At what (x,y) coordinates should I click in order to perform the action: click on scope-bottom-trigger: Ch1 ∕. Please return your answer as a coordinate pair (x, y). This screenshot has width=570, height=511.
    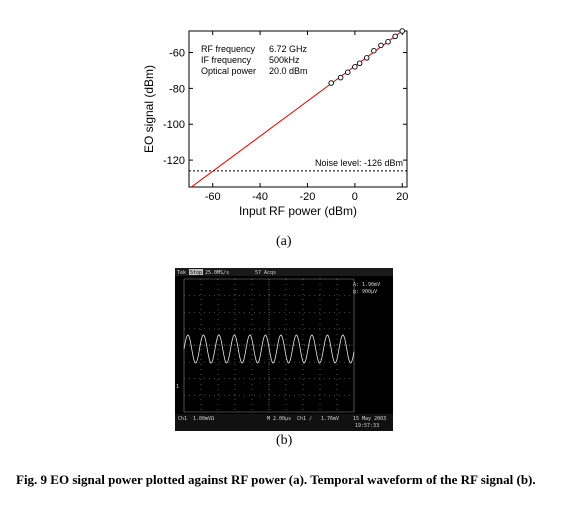
    Looking at the image, I should click on (304, 419).